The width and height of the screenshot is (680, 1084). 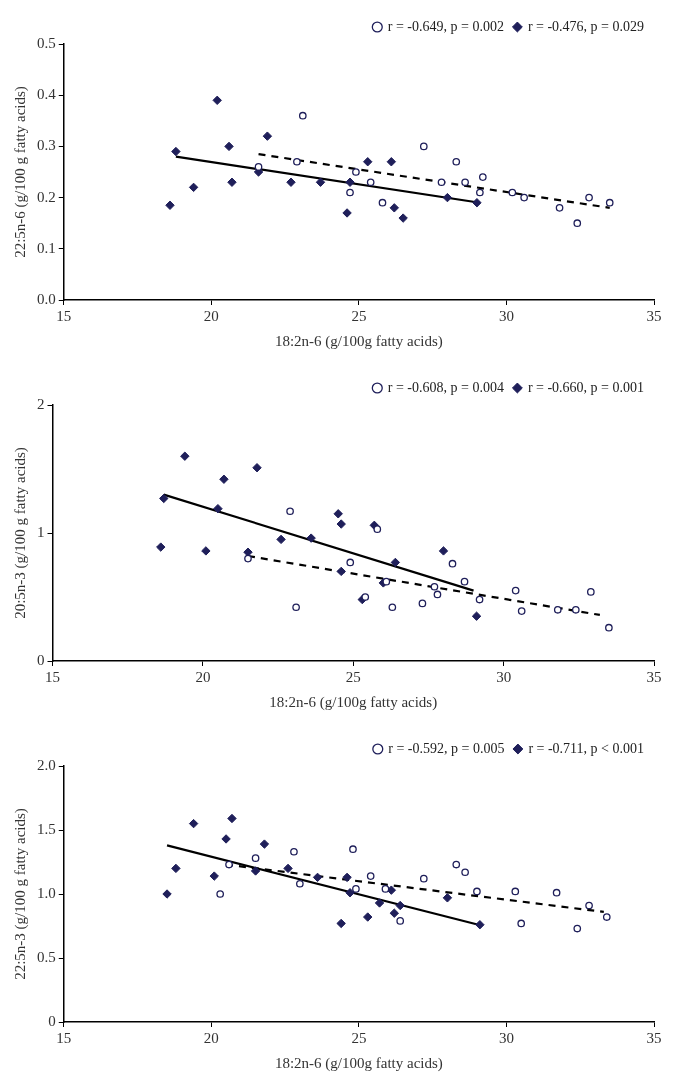 I want to click on legend-label: r = -0.592, p = 0.005, so click(x=446, y=748).